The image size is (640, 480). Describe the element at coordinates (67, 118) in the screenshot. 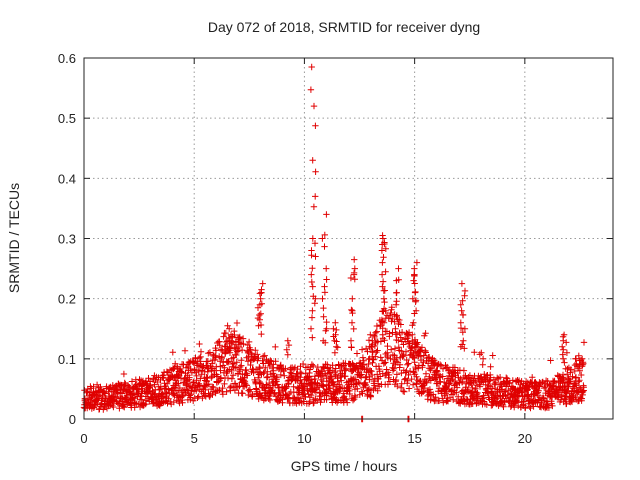

I see `y-tick-label: 0.5` at that location.